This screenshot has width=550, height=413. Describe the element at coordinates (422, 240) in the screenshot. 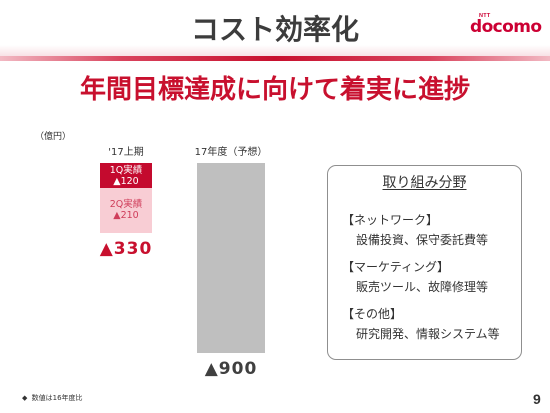

I see `focus-area-detail: 設備投資、保守委託費等` at that location.